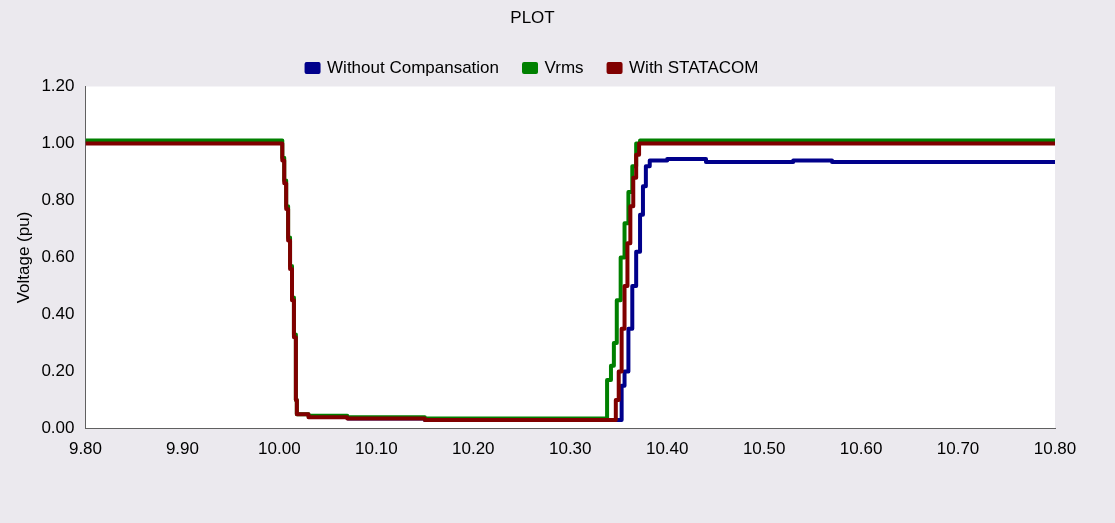 Image resolution: width=1115 pixels, height=523 pixels. What do you see at coordinates (861, 449) in the screenshot?
I see `x-tick-label: 10.60` at bounding box center [861, 449].